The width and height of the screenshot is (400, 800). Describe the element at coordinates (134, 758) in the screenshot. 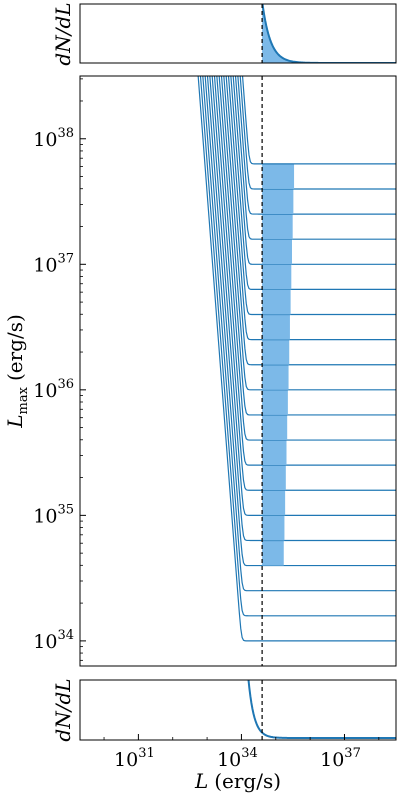

I see `x-tick-label-0: 1031` at that location.